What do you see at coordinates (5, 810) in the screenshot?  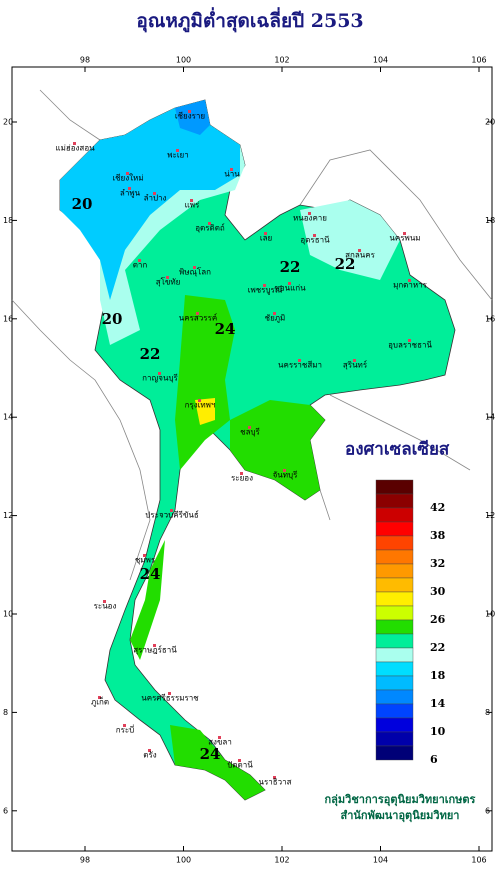 I see `lat-tick-label: 6` at bounding box center [5, 810].